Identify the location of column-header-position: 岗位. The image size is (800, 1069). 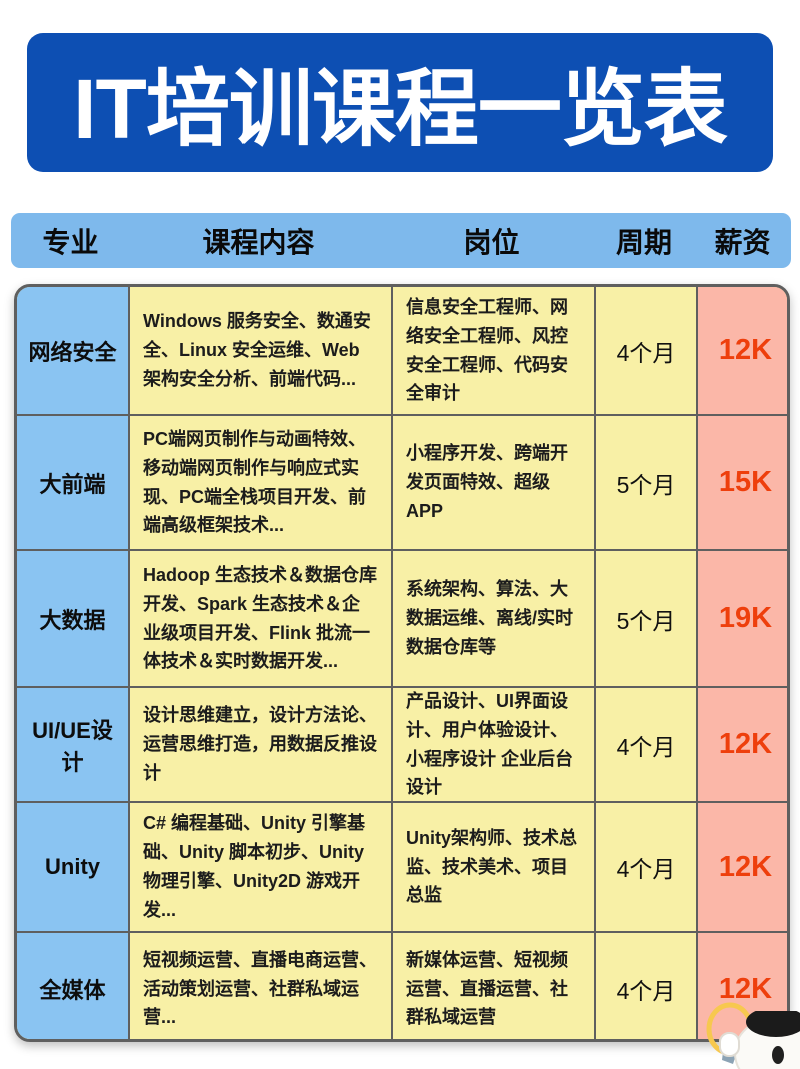
(491, 242).